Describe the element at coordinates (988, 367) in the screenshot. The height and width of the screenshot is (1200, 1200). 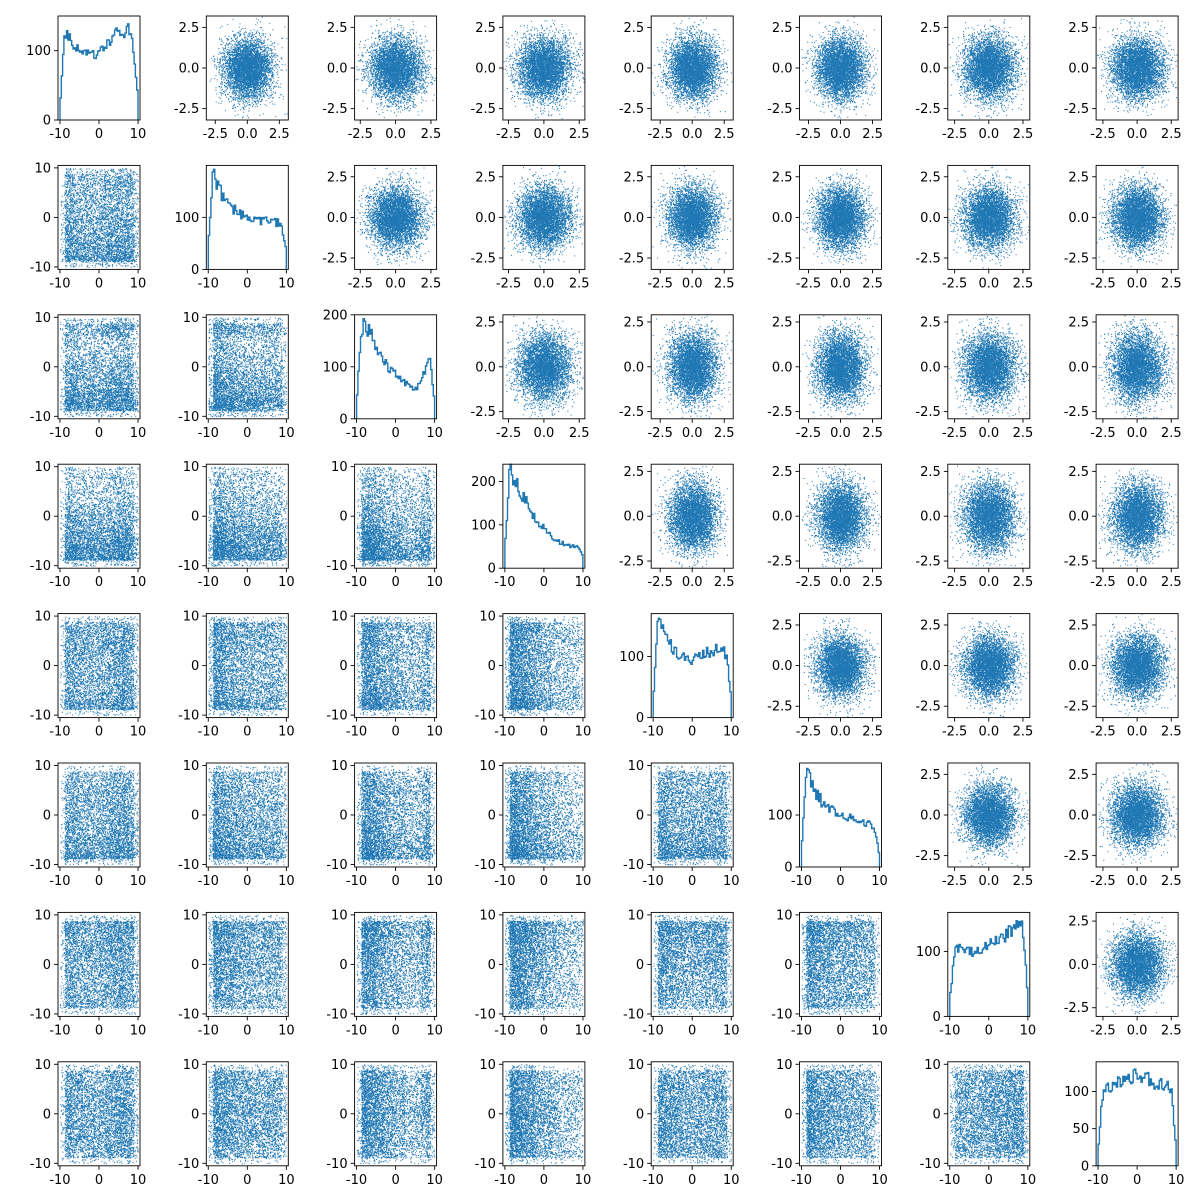
I see `scatter-points-r3-c7` at that location.